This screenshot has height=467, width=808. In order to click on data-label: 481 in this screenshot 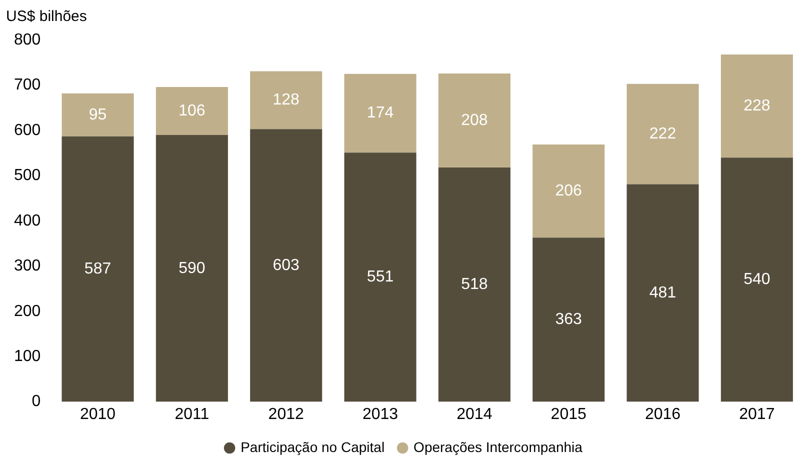, I will do `click(662, 293)`.